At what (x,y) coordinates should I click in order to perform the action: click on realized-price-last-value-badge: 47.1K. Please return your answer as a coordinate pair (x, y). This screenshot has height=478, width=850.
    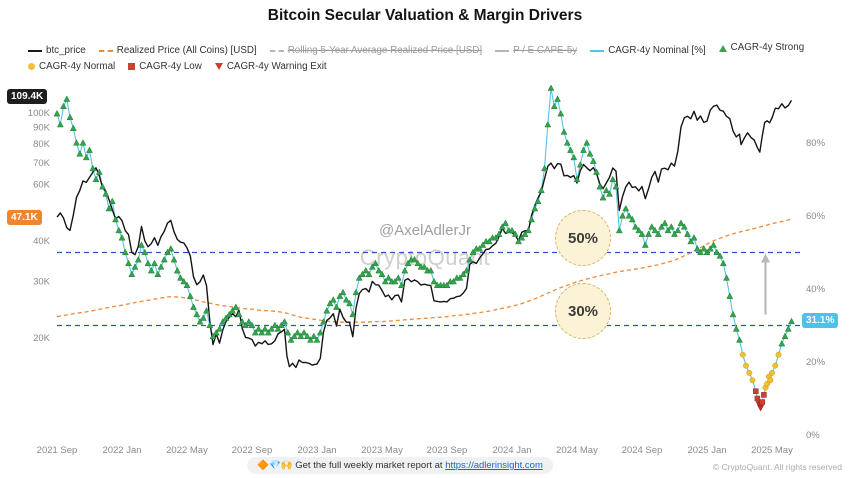
    Looking at the image, I should click on (24, 217).